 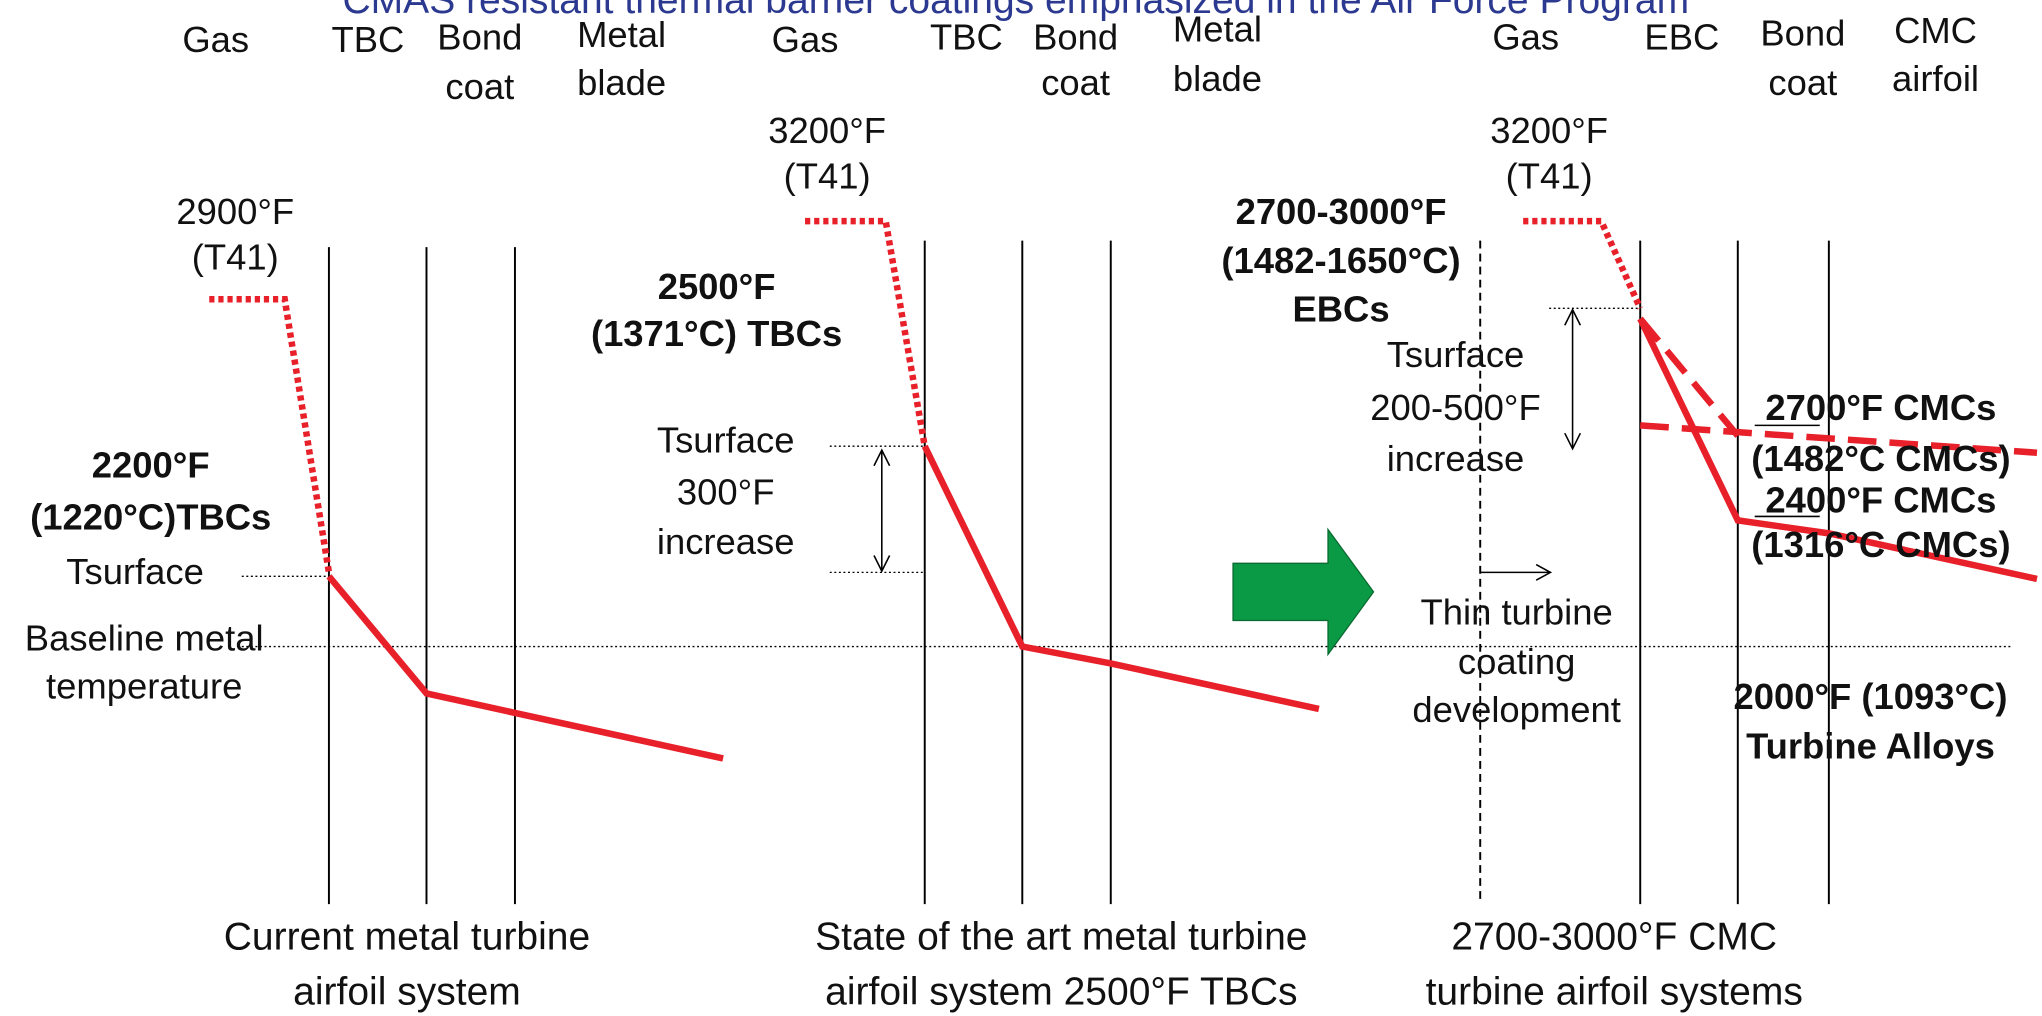 I want to click on development-label: development, so click(x=1516, y=709).